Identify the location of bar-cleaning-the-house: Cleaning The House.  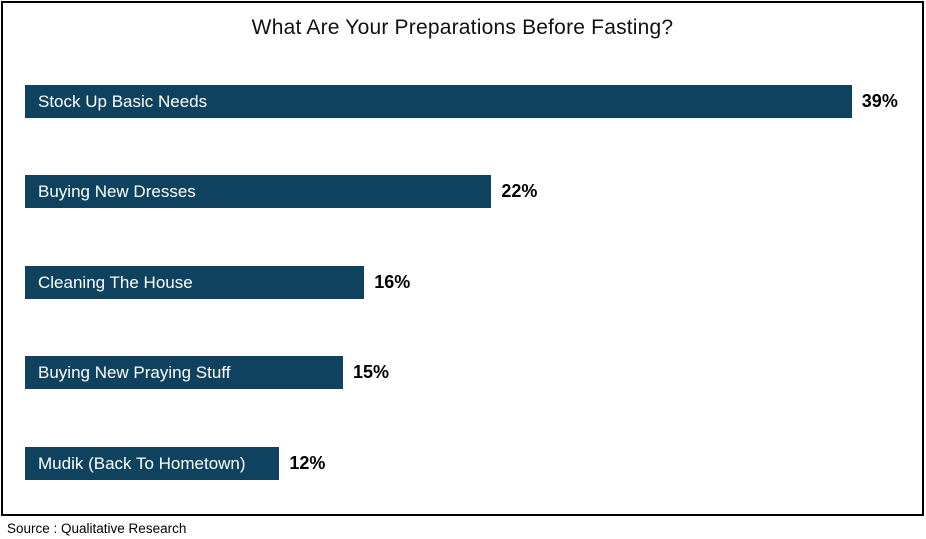
(195, 282).